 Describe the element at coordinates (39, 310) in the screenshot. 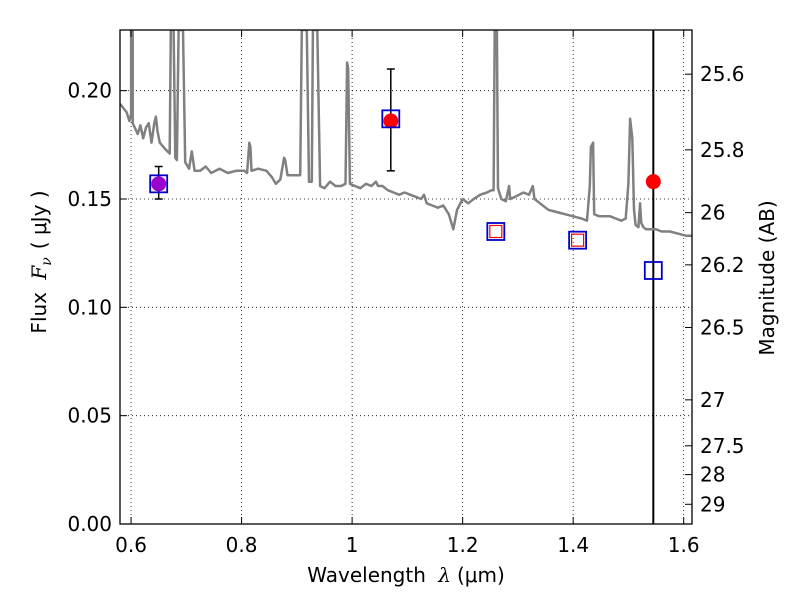

I see `y-axis-label-prefix: Flux` at that location.